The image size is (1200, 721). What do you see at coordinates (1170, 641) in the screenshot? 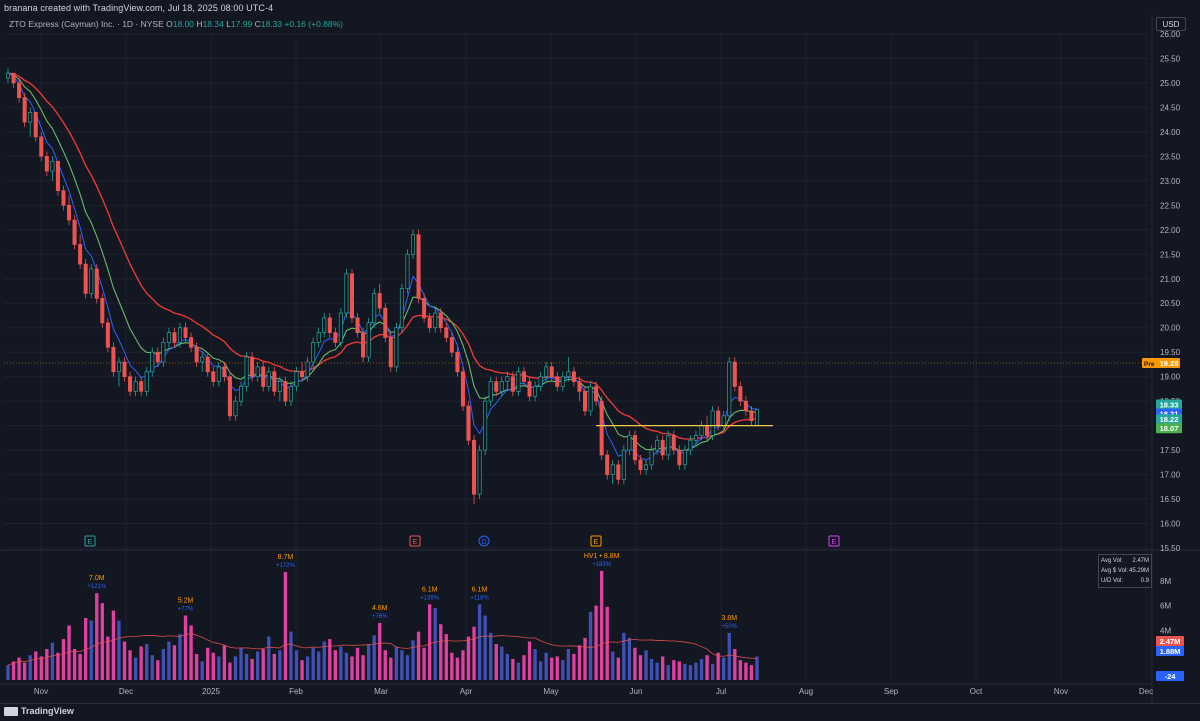
I see `volume-tag-value: 2.47M` at bounding box center [1170, 641].